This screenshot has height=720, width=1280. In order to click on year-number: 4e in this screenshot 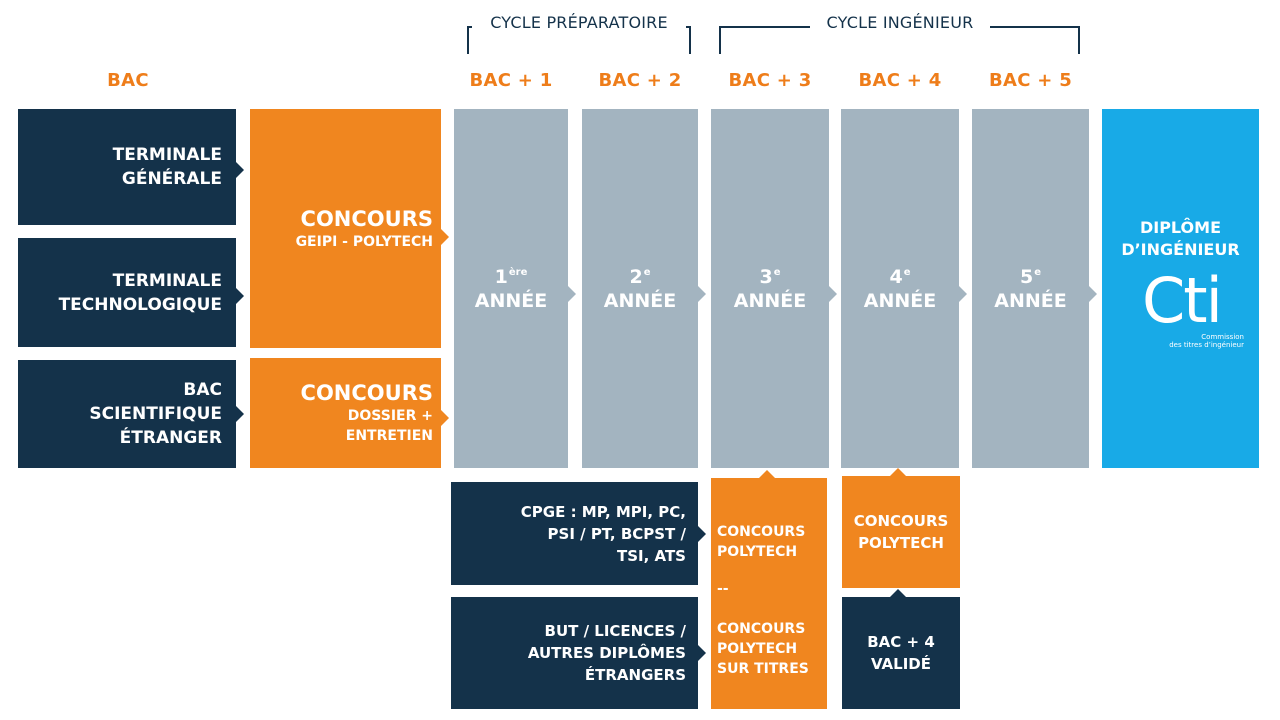, I will do `click(900, 276)`.